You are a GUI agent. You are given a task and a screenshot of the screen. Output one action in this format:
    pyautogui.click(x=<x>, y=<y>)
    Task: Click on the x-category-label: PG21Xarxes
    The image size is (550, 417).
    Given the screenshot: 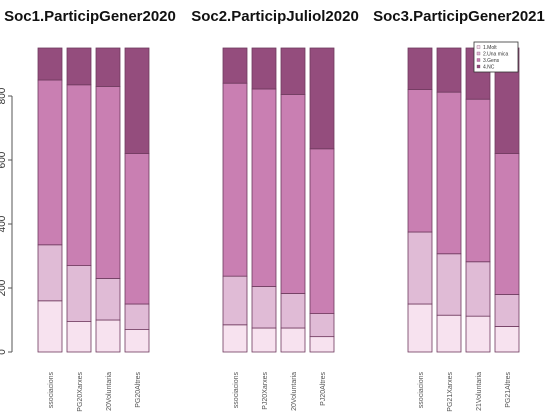 What is the action you would take?
    pyautogui.click(x=450, y=392)
    